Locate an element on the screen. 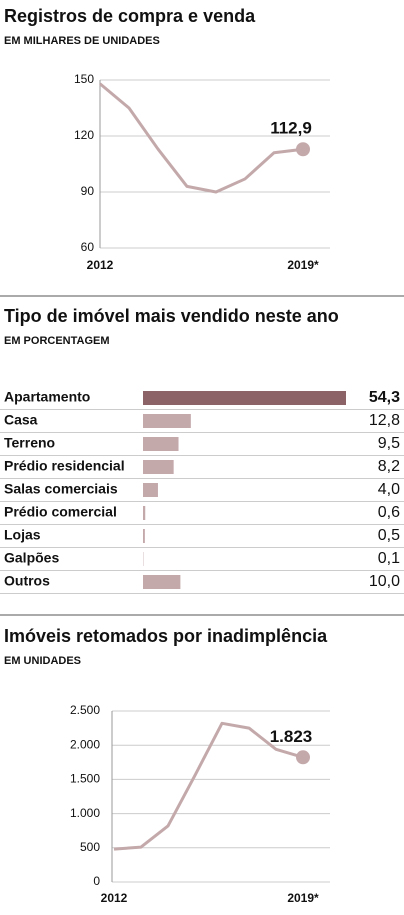 This screenshot has width=404, height=915. chart-subtitle: EM UNIDADES is located at coordinates (42, 661).